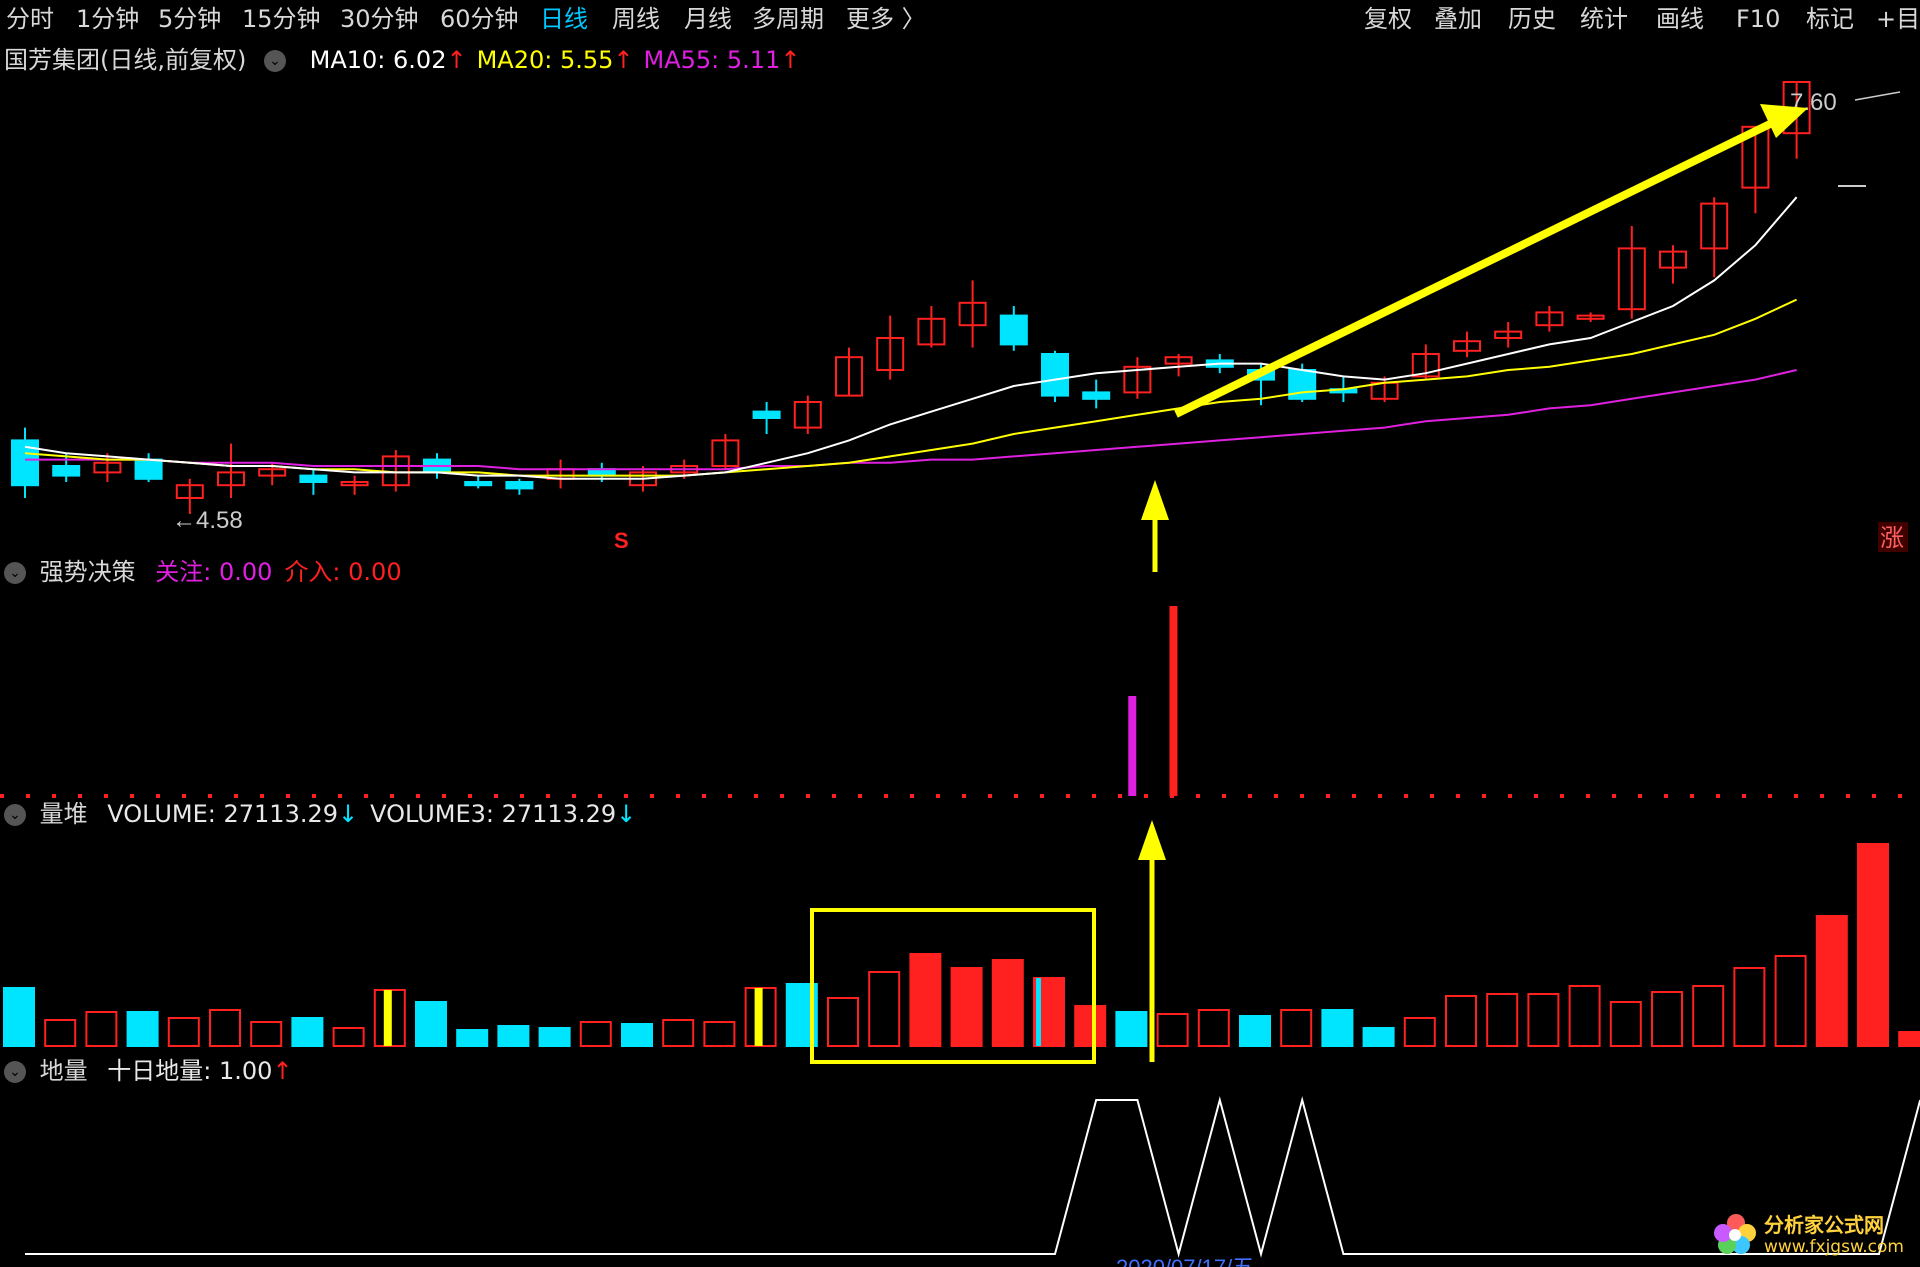 The height and width of the screenshot is (1267, 1920). What do you see at coordinates (479, 19) in the screenshot?
I see `tab-5: 60分钟` at bounding box center [479, 19].